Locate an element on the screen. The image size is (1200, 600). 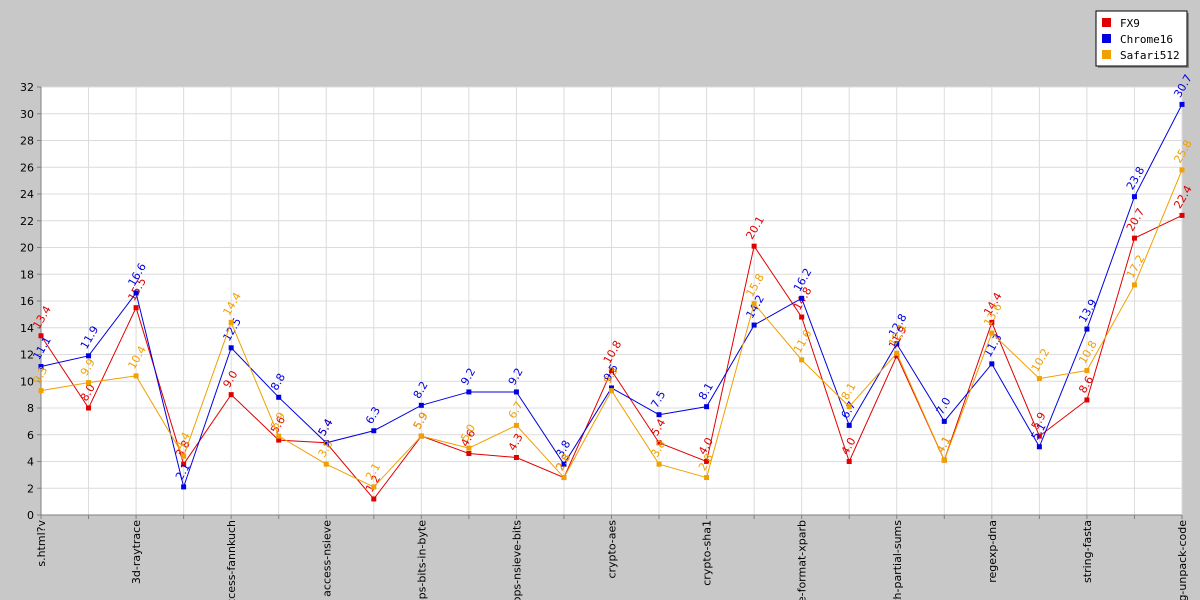
legend: FX9 Chrome16 Safari512 is located at coordinates (1142, 39).